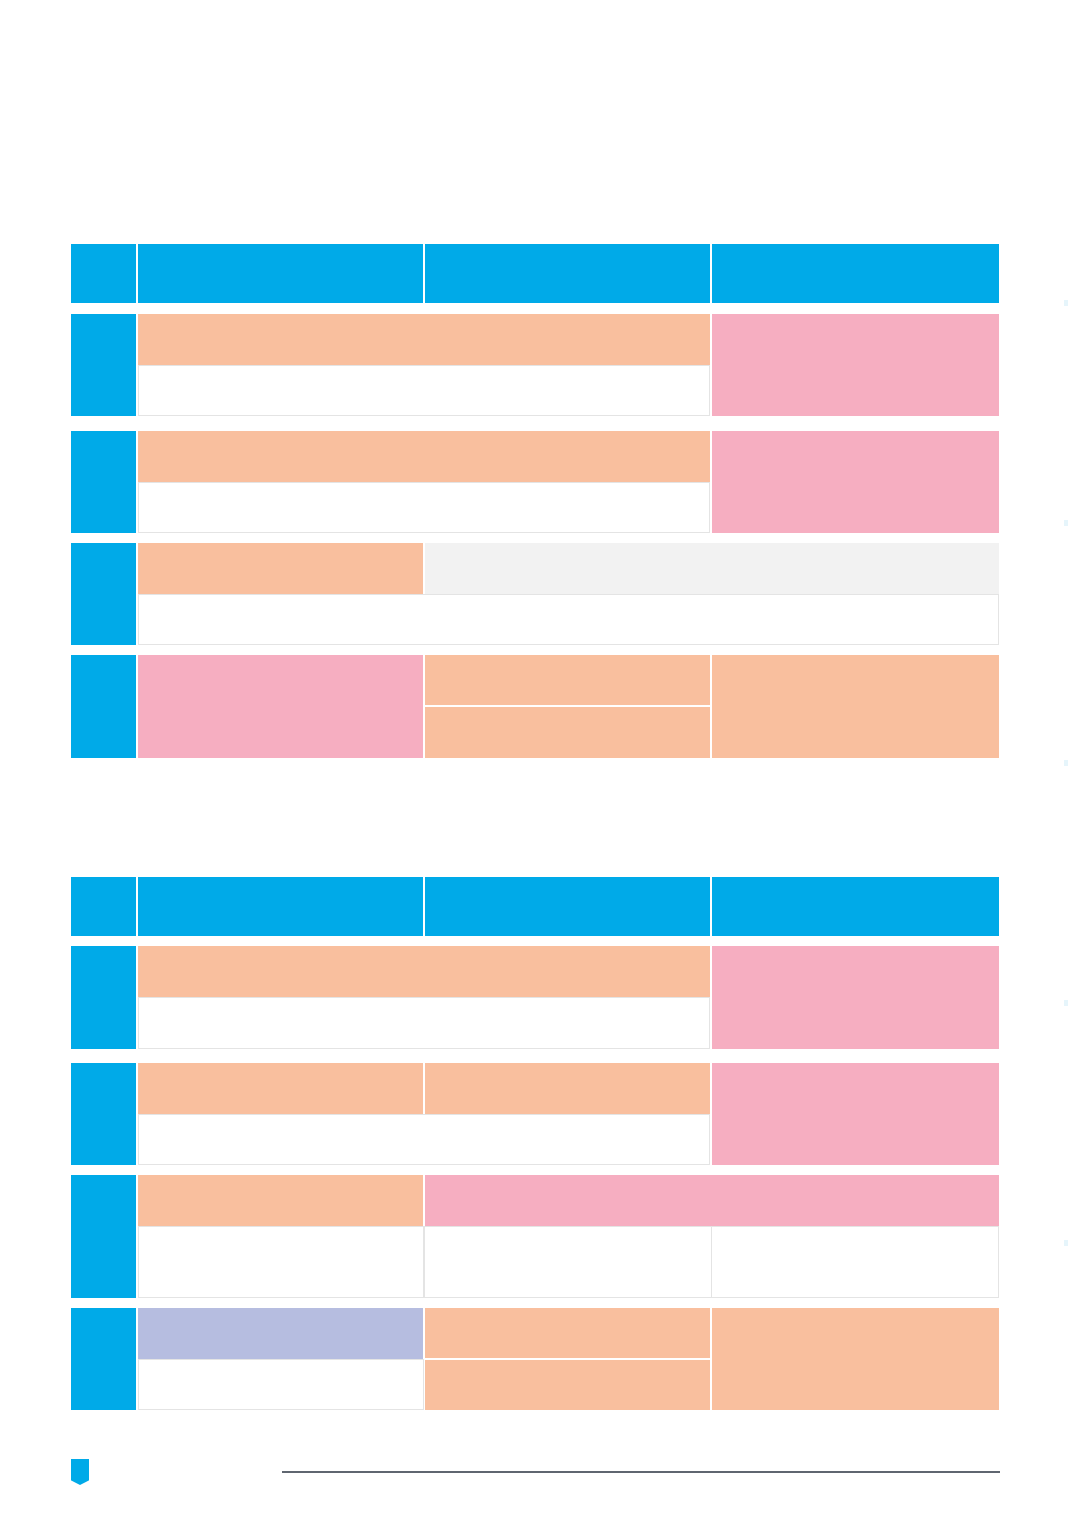 The image size is (1071, 1515). What do you see at coordinates (567, 1385) in the screenshot?
I see `table-2-row-4-peach-bottom` at bounding box center [567, 1385].